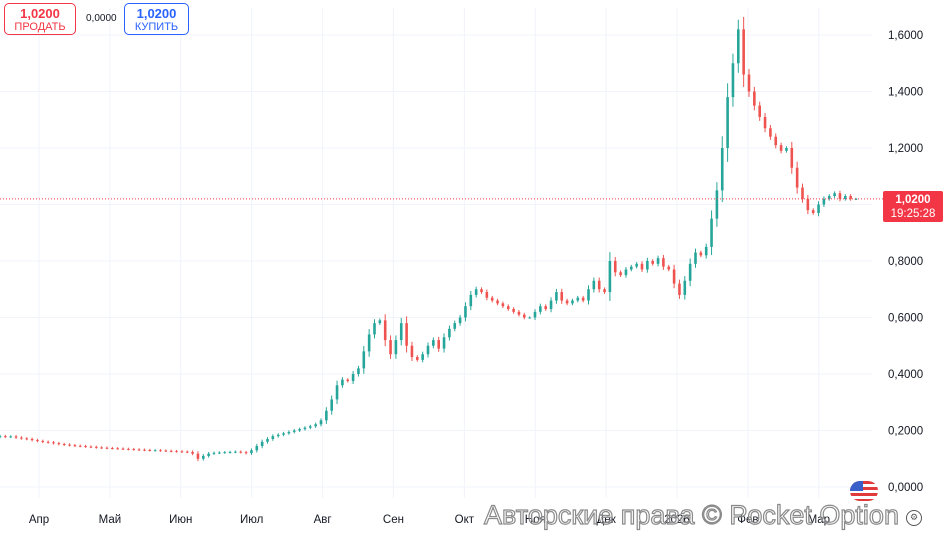  Describe the element at coordinates (747, 520) in the screenshot. I see `x-tick-label: Фев` at that location.